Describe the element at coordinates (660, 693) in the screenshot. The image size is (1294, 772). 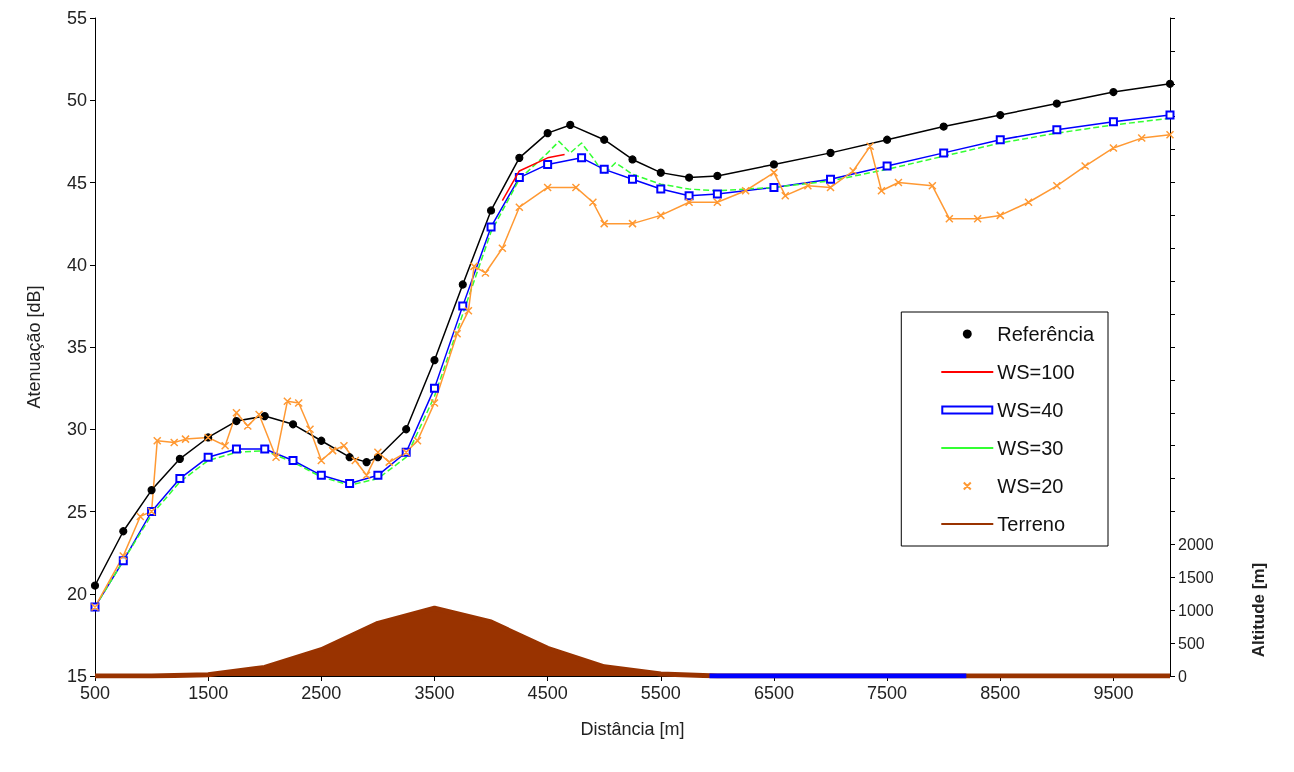
I see `x-tick-label: 5500` at that location.